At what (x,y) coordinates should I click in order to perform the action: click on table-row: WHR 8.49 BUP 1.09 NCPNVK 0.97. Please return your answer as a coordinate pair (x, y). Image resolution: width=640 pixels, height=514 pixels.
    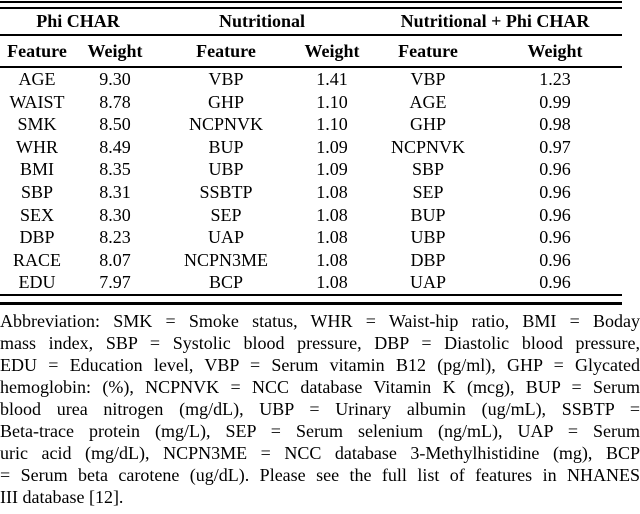
    Looking at the image, I should click on (311, 147).